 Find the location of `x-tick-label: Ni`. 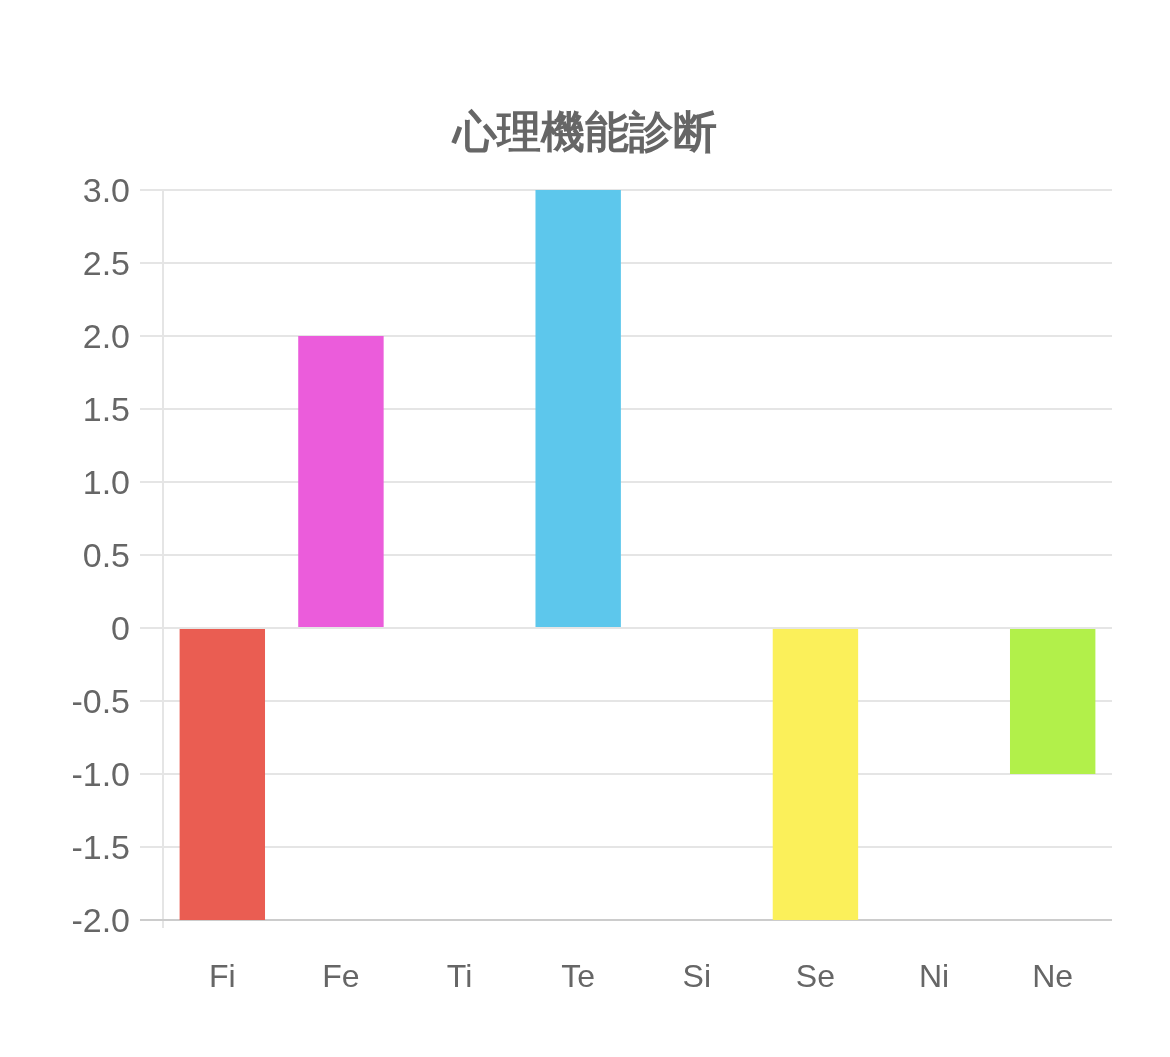

x-tick-label: Ni is located at coordinates (934, 976).